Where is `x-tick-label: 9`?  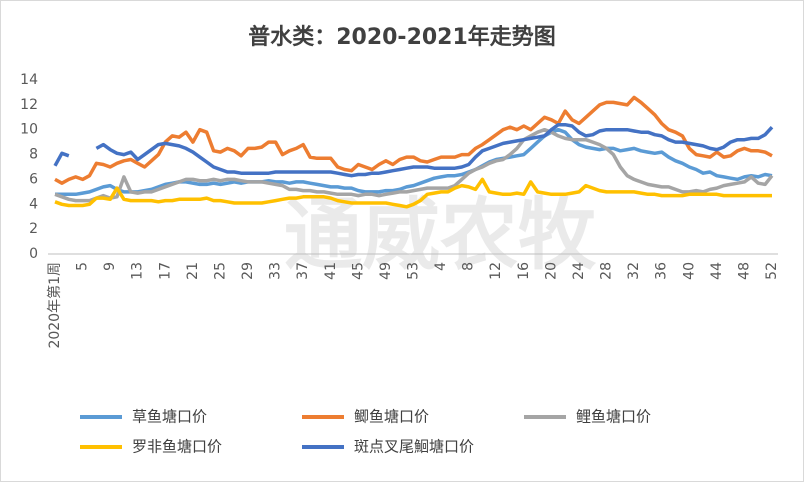
x-tick-label: 9 is located at coordinates (110, 266).